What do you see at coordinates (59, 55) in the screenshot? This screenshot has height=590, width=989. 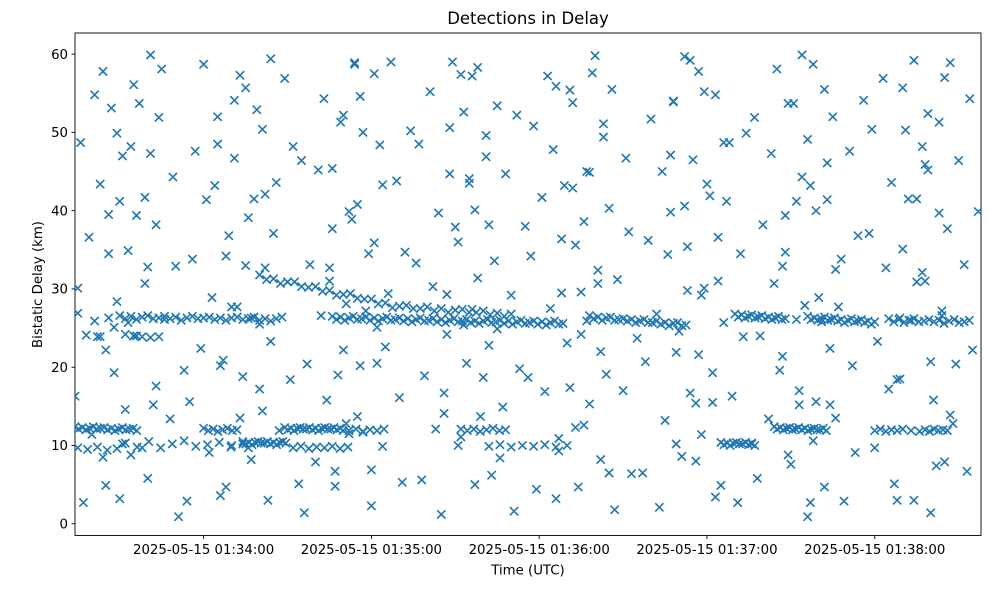 I see `y-tick-label: 60` at bounding box center [59, 55].